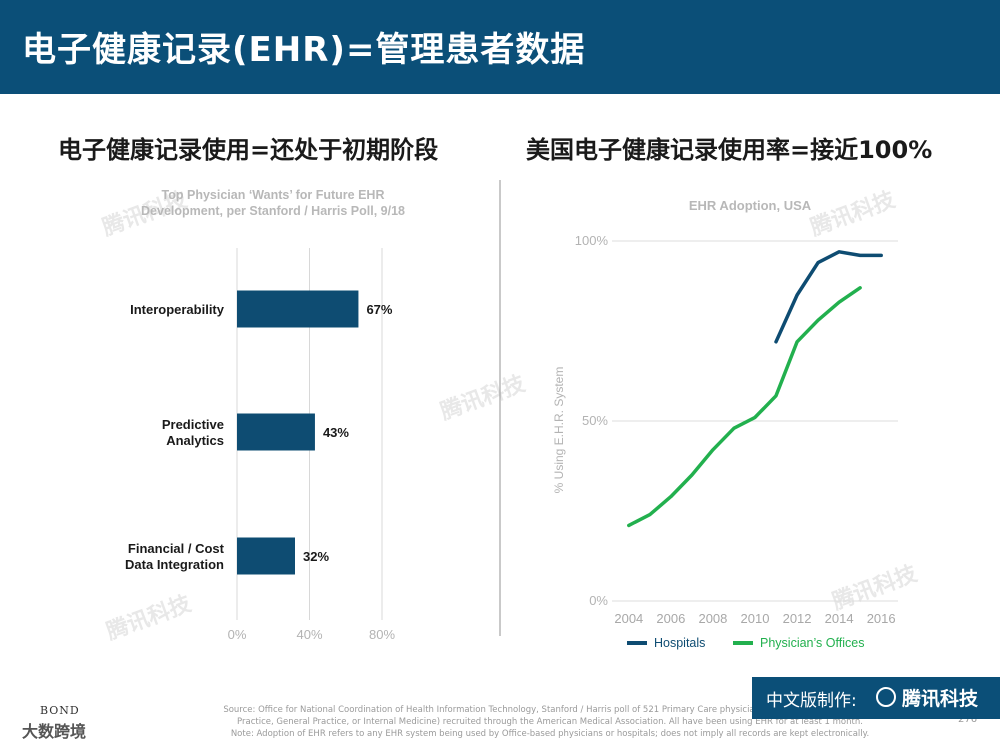 This screenshot has width=1000, height=750. I want to click on translation-badge: 中文版制作: 腾讯科技, so click(876, 698).